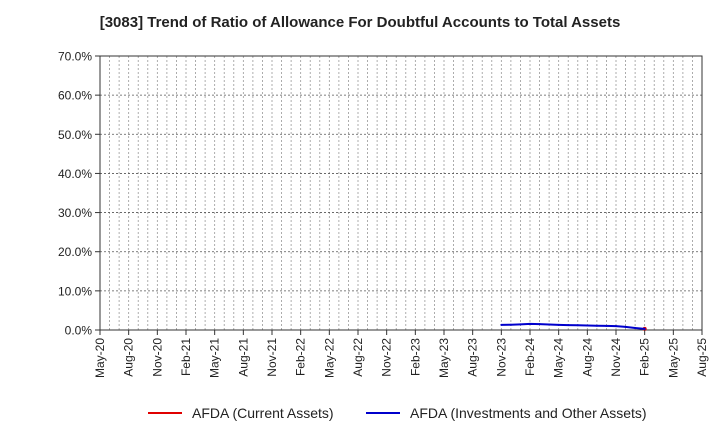  I want to click on legend-item-investments: AFDA (Investments and Other Assets), so click(506, 413).